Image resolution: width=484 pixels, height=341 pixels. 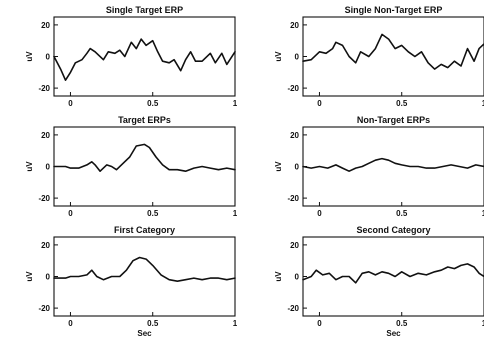 I want to click on panel-title: Single Non-Target ERP, so click(x=394, y=10).